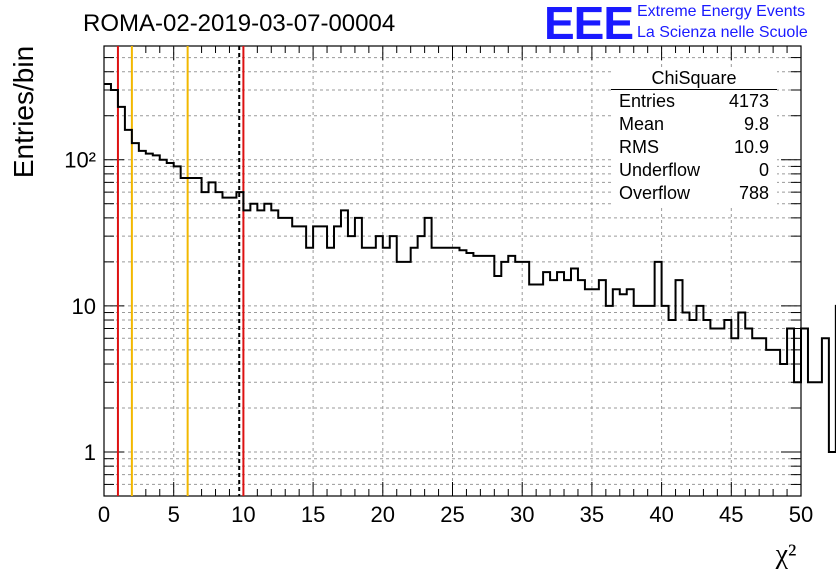  What do you see at coordinates (174, 514) in the screenshot?
I see `x-tick-label: 5` at bounding box center [174, 514].